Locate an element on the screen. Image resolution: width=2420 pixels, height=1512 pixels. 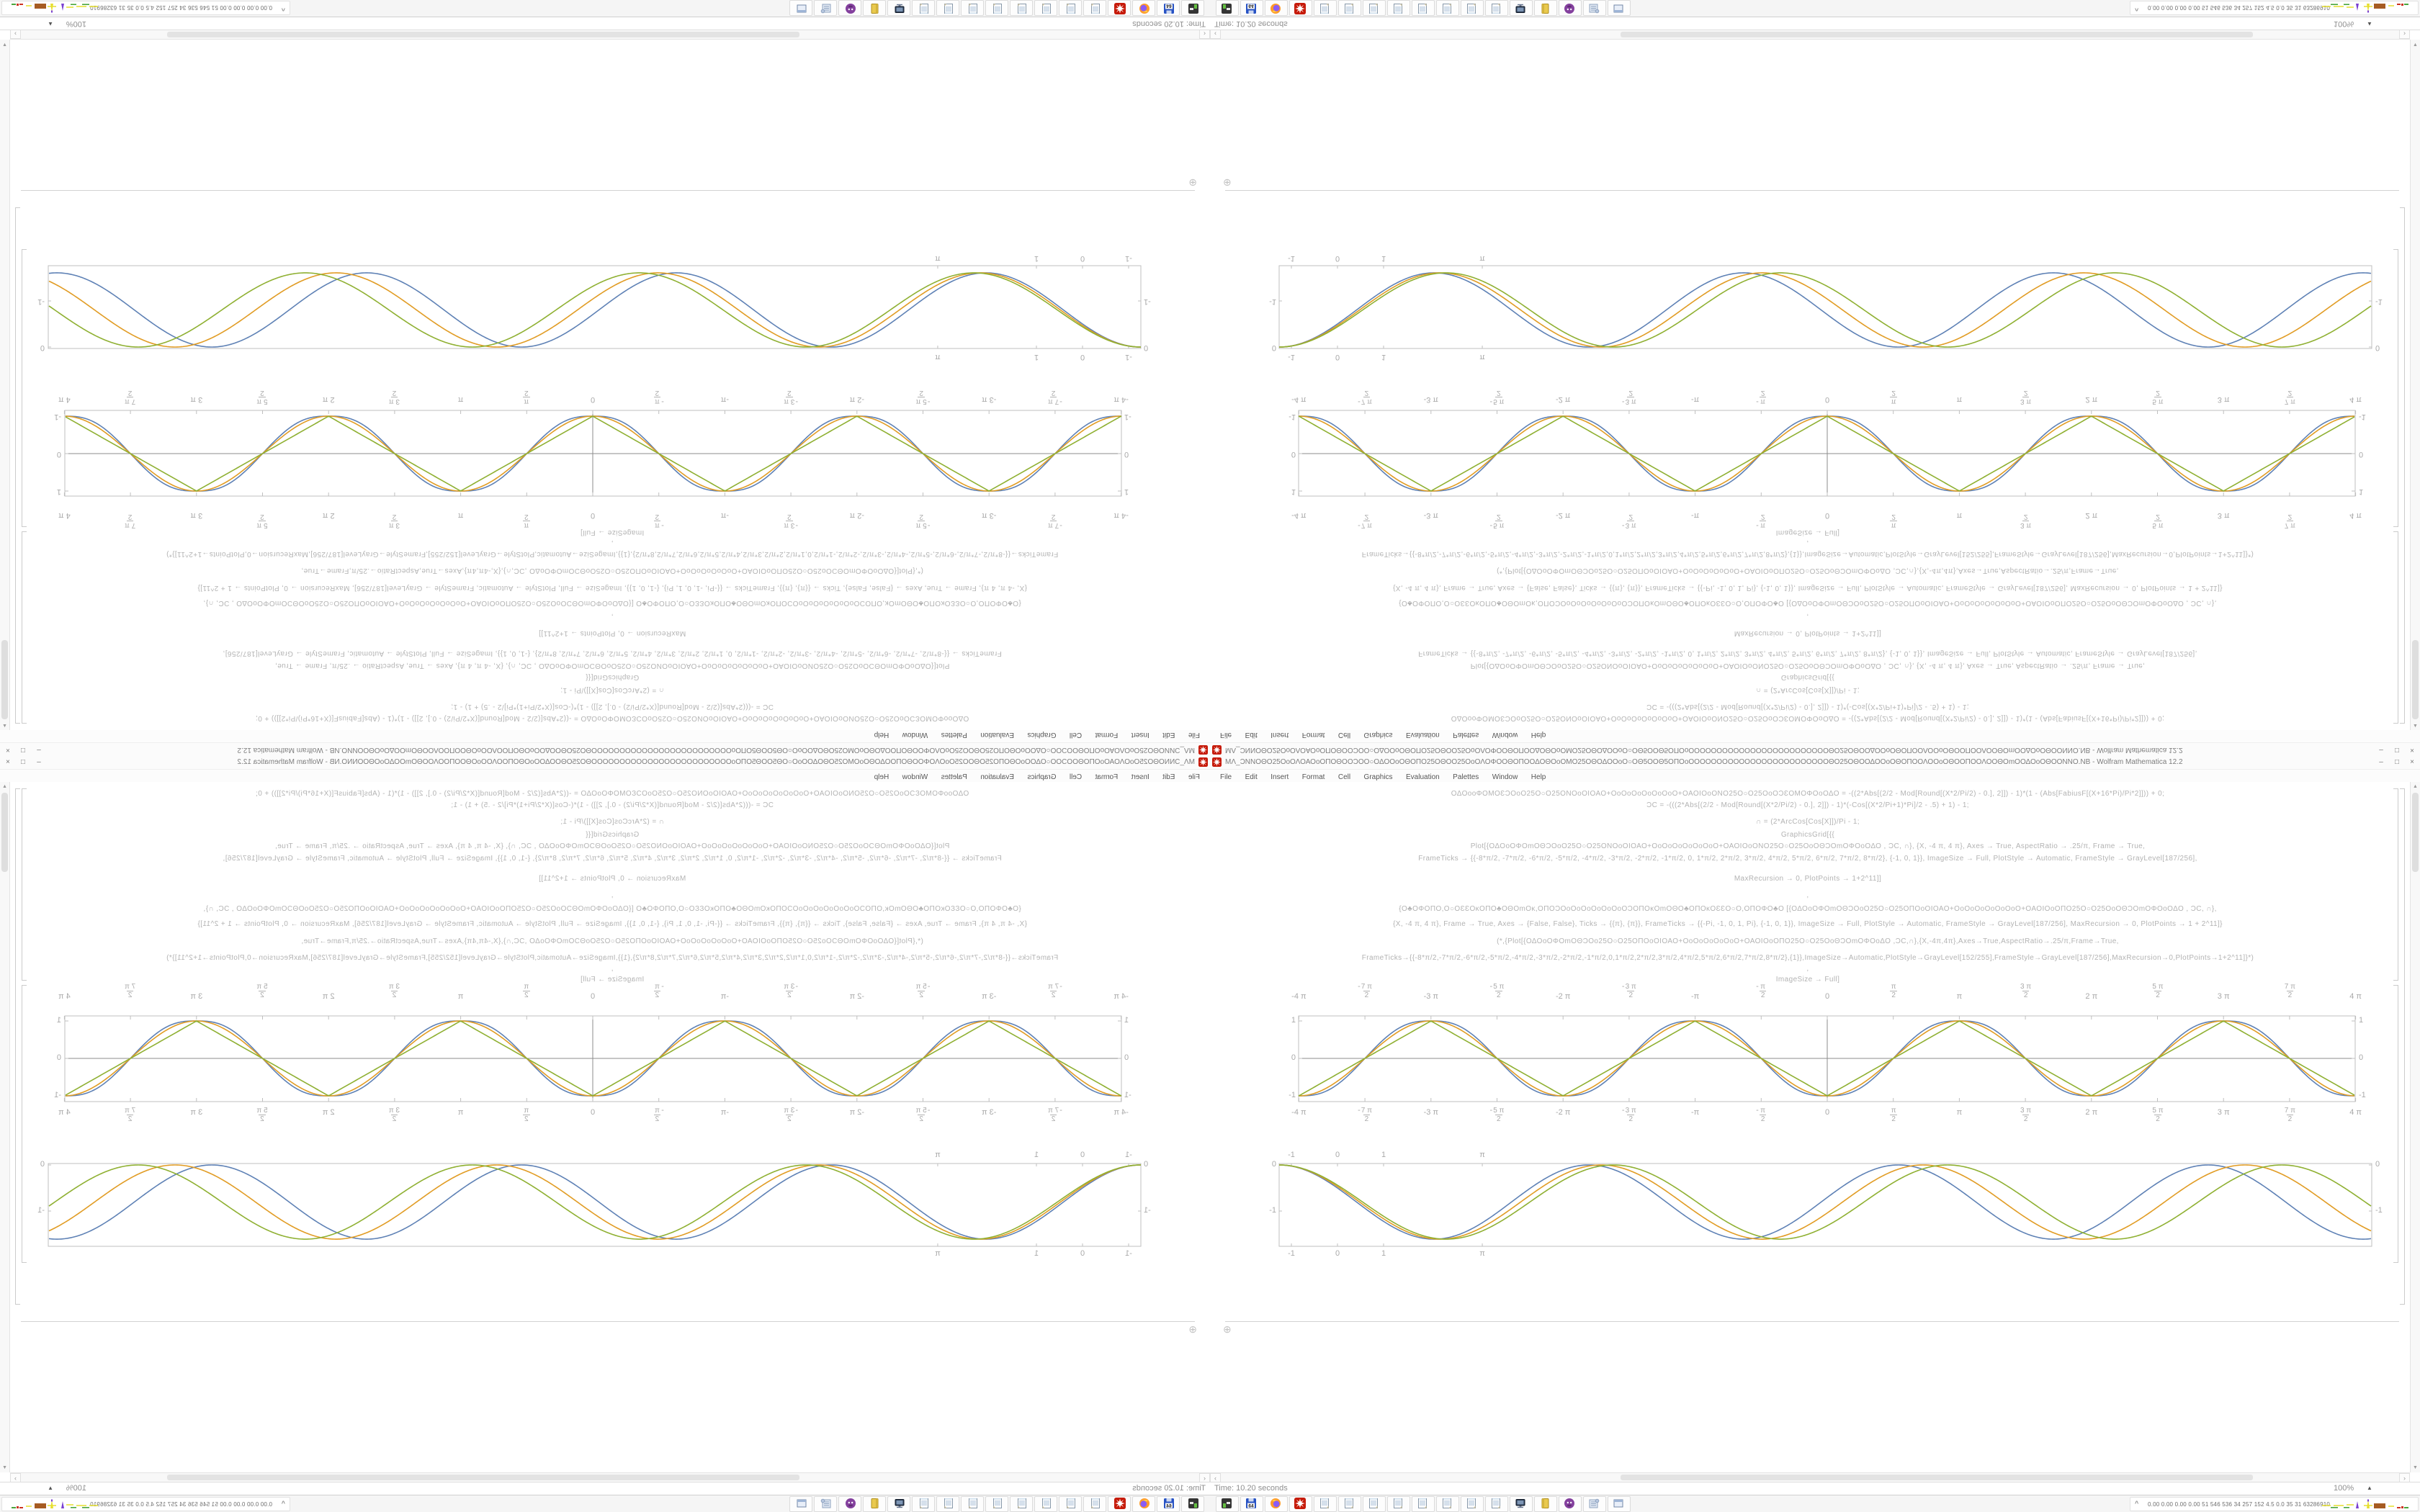
taskbar-button-mathematica is located at coordinates (1119, 8).